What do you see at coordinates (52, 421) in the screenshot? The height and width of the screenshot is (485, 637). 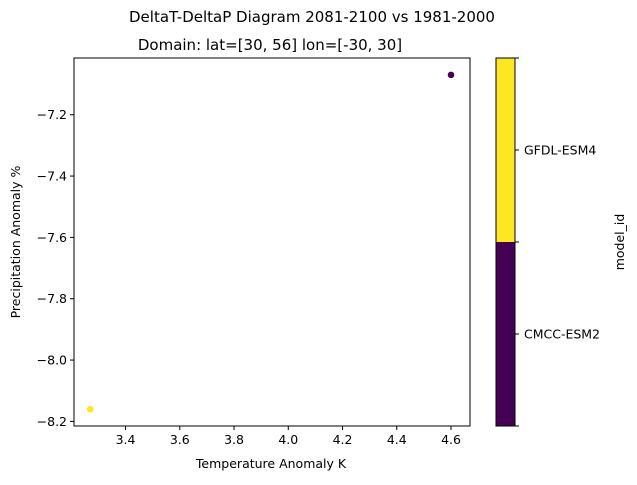 I see `y-tick-label: −8.2` at bounding box center [52, 421].